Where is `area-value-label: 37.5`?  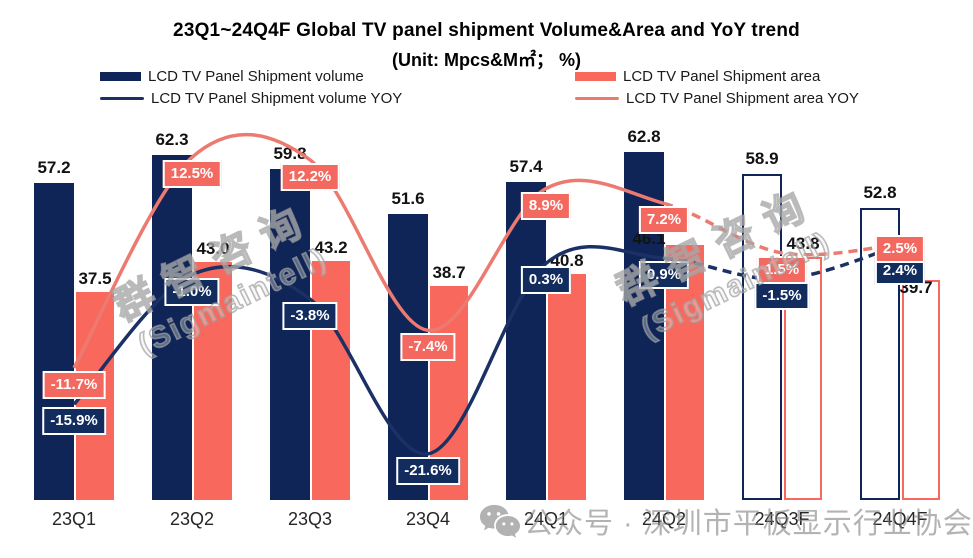 area-value-label: 37.5 is located at coordinates (95, 279).